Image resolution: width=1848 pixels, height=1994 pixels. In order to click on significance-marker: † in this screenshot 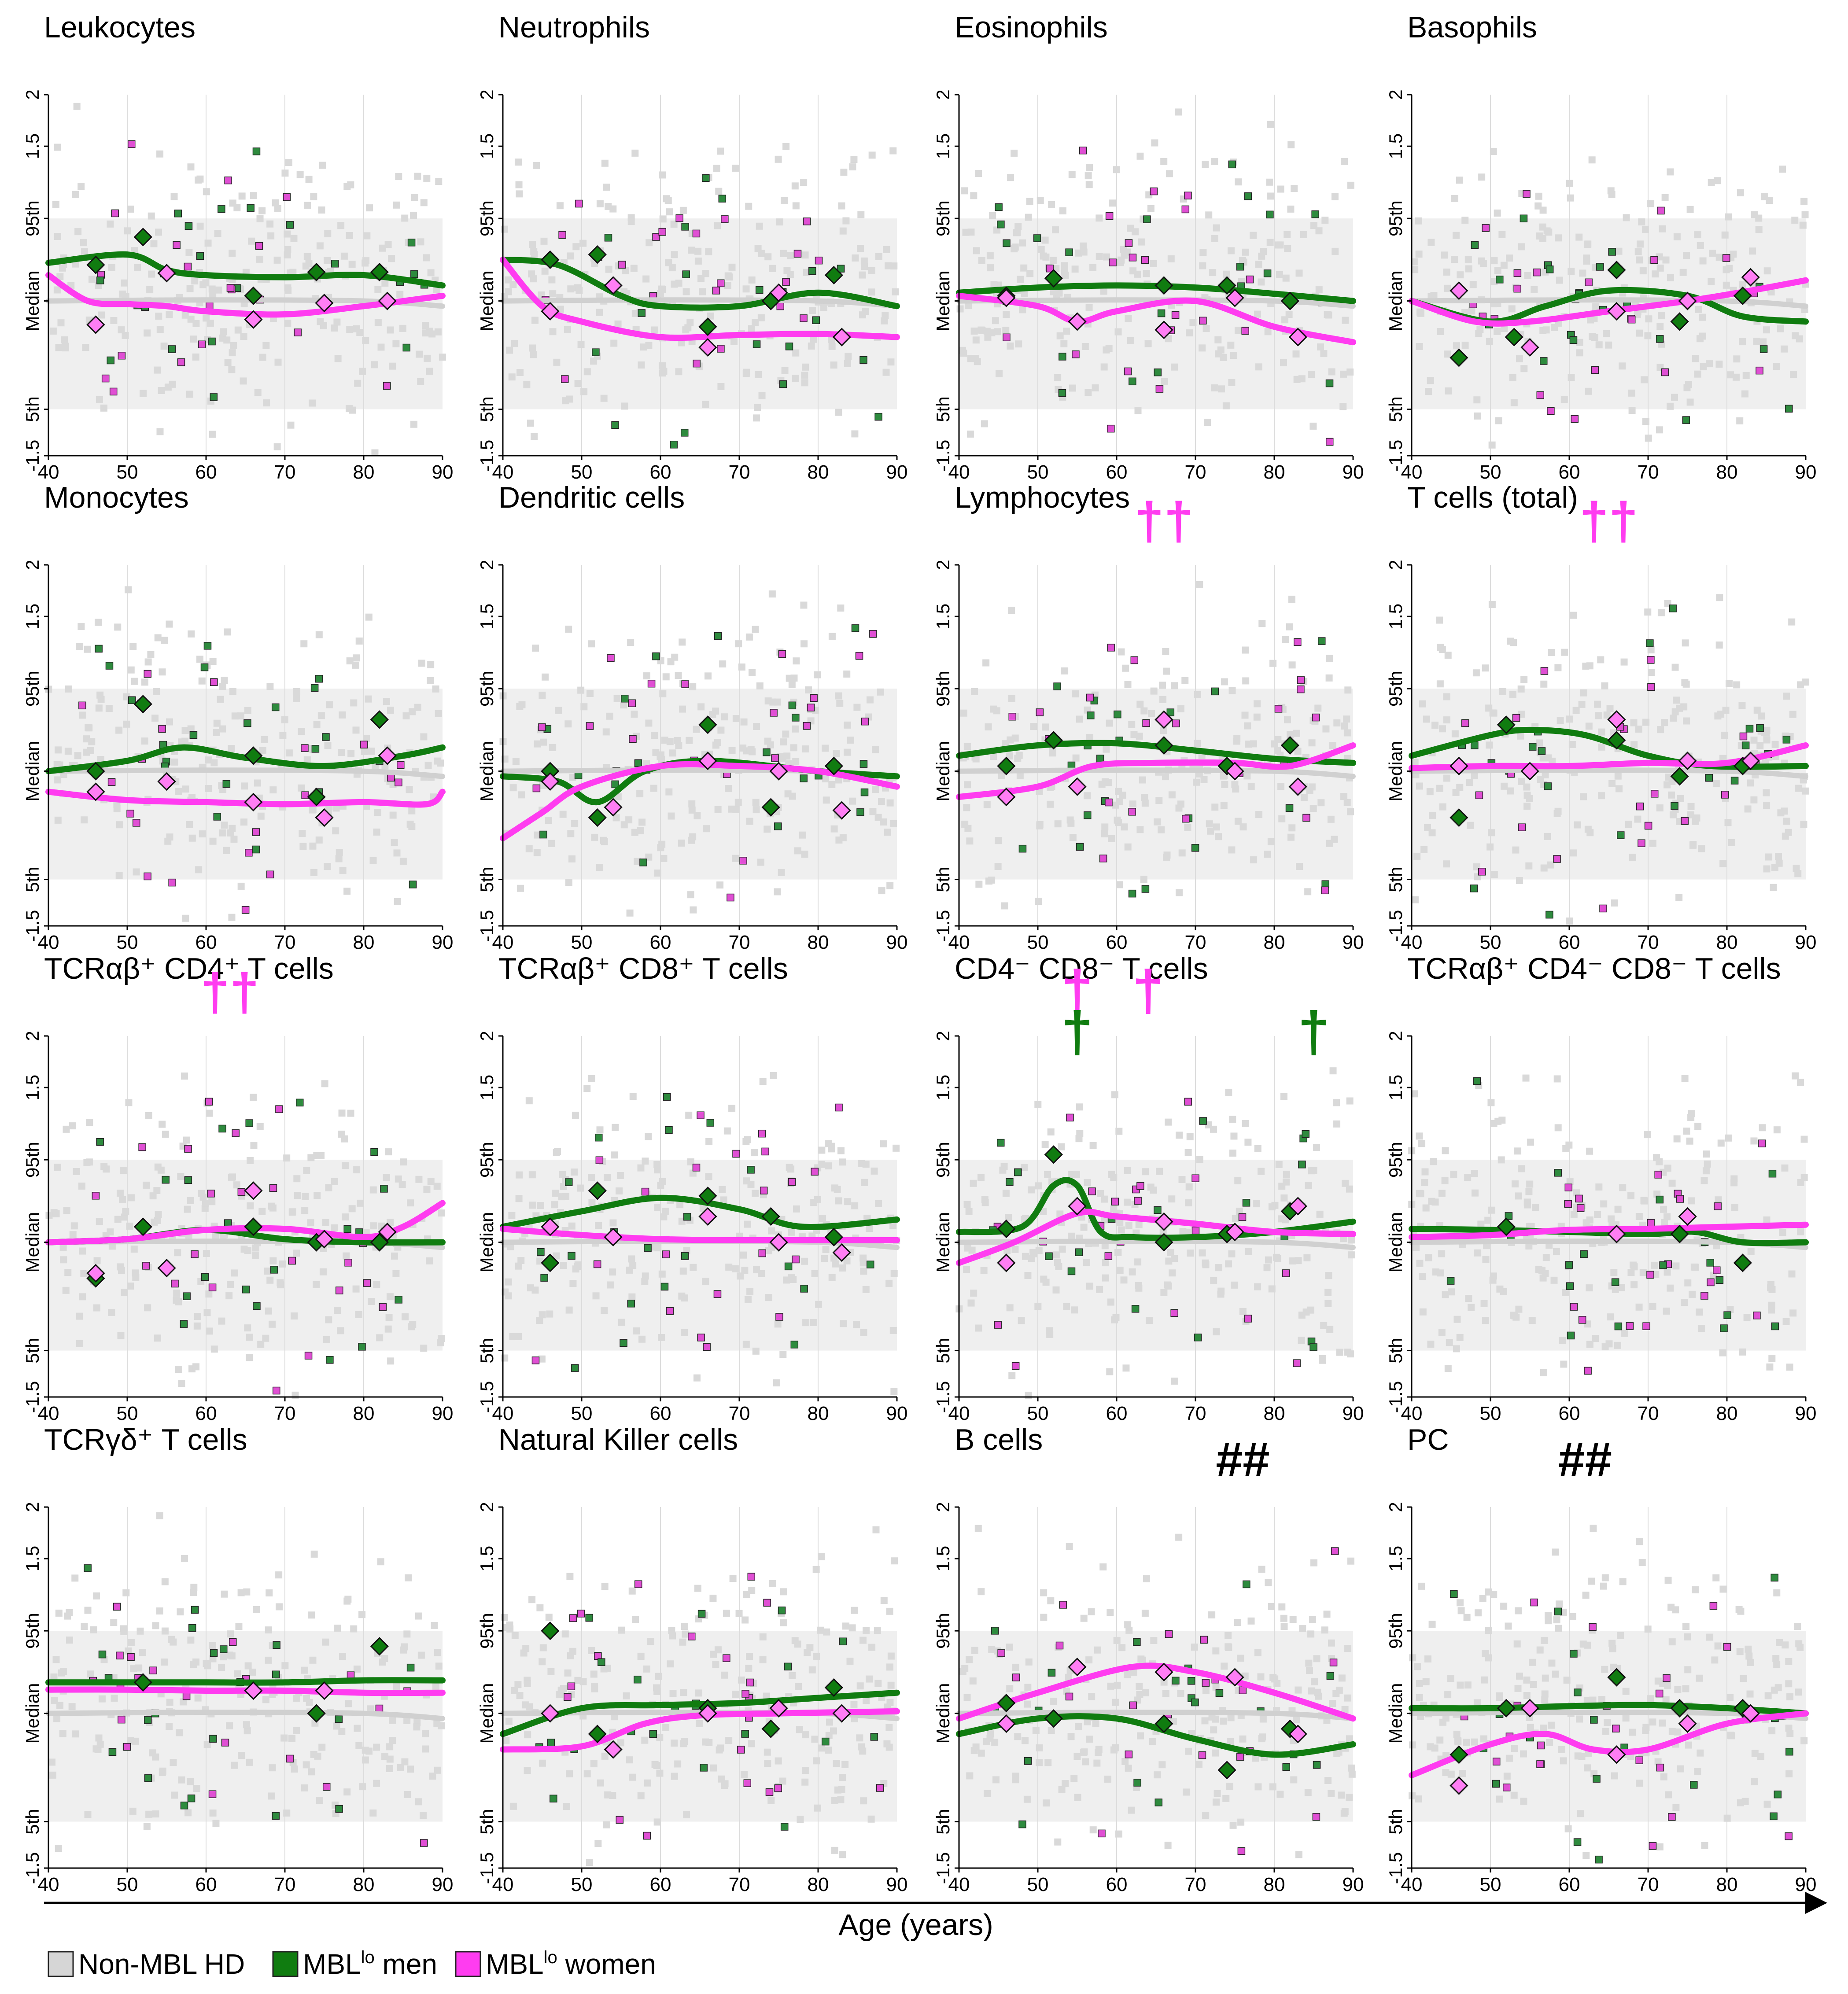, I will do `click(1148, 990)`.